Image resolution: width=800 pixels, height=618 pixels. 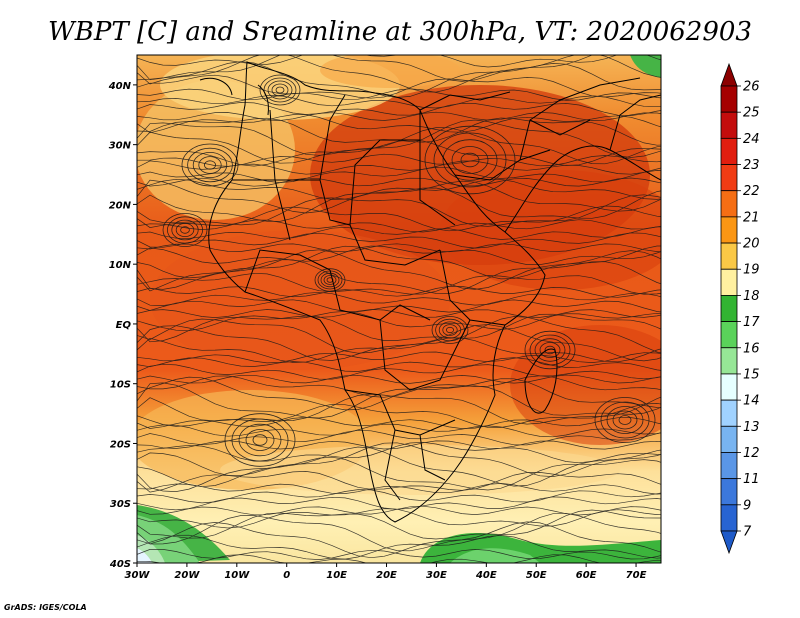 I want to click on colorbar-label: 22, so click(x=751, y=191).